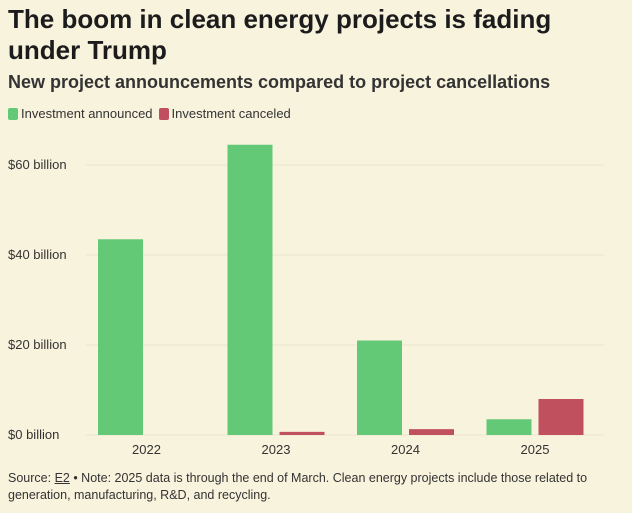  I want to click on x-tick-label: 2024, so click(405, 449).